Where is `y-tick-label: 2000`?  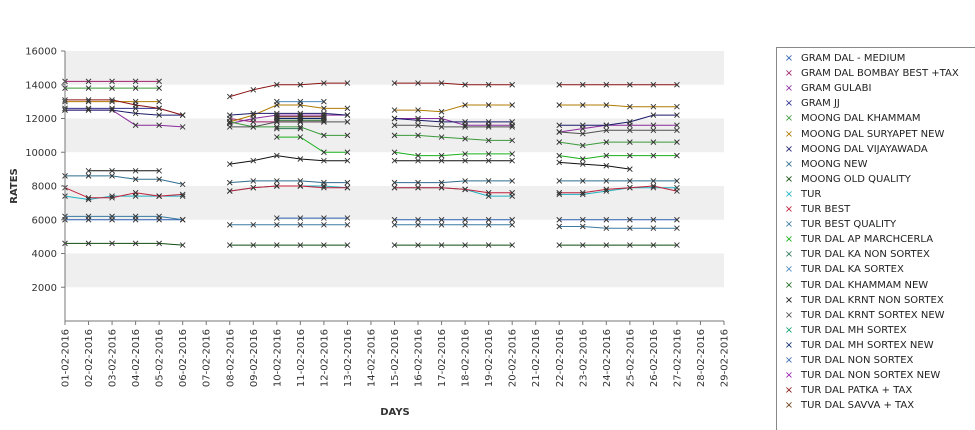 y-tick-label: 2000 is located at coordinates (44, 288).